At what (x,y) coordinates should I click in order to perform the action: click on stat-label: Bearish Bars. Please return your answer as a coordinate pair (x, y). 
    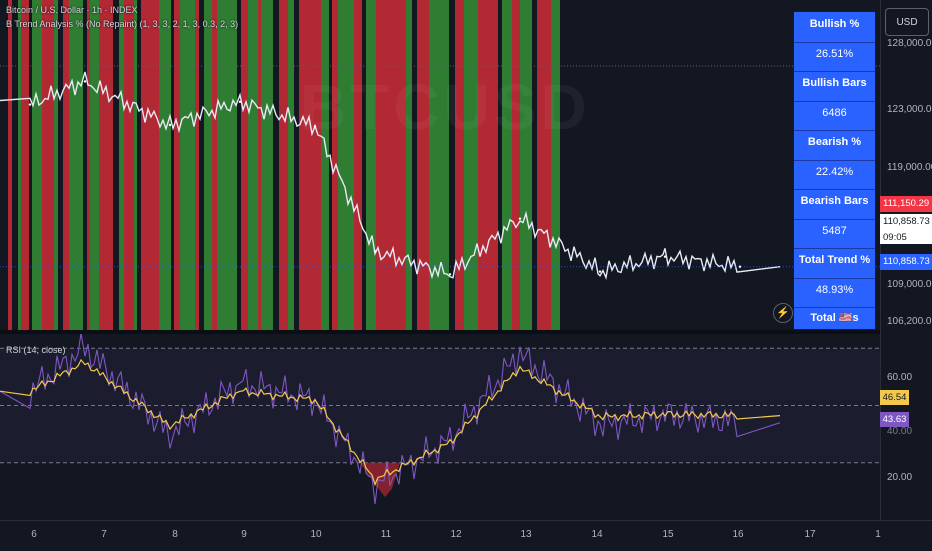
    Looking at the image, I should click on (834, 201).